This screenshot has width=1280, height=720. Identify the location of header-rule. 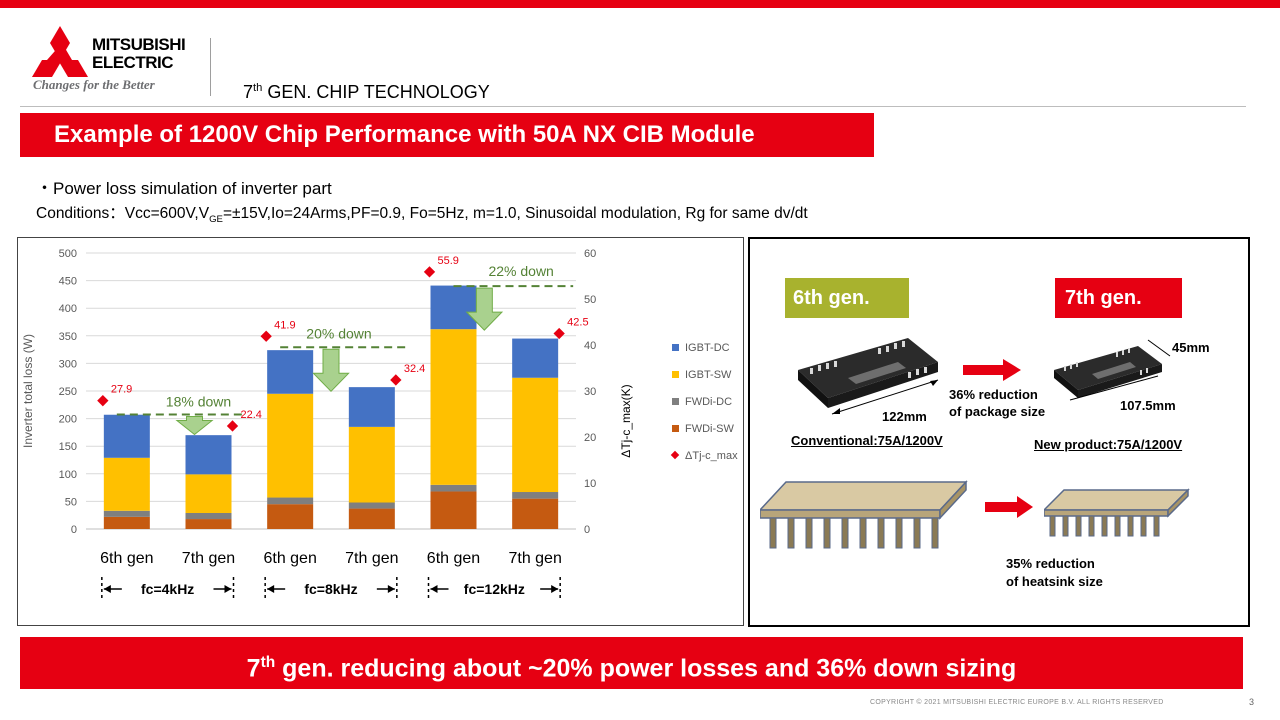
(633, 106).